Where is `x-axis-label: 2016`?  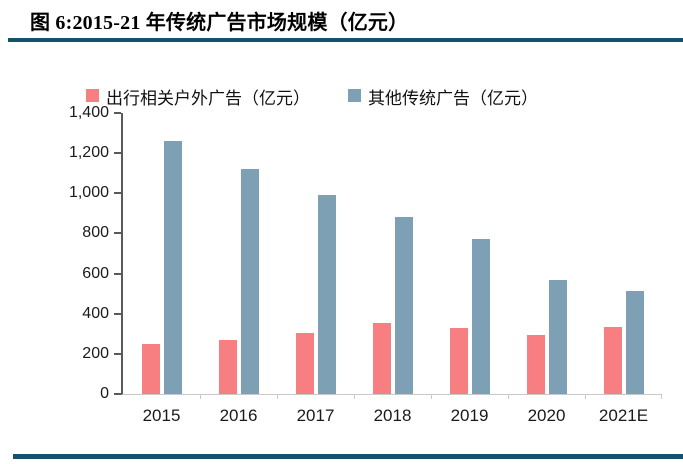 x-axis-label: 2016 is located at coordinates (238, 415).